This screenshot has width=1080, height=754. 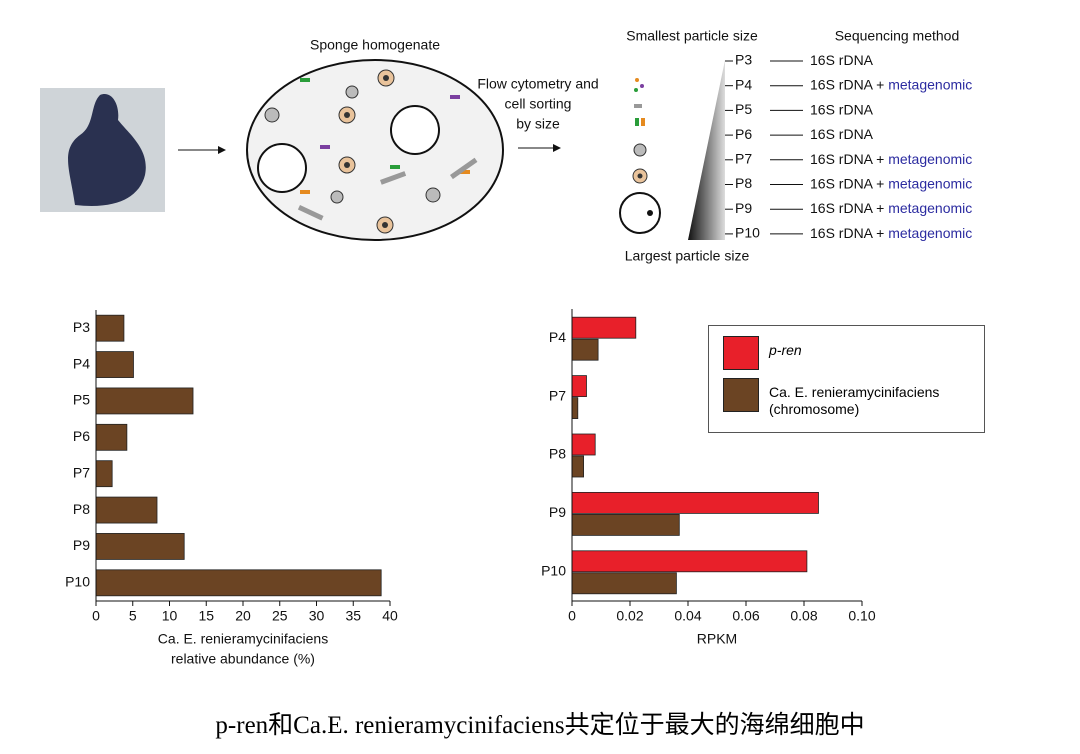 I want to click on cells, so click(x=367, y=151).